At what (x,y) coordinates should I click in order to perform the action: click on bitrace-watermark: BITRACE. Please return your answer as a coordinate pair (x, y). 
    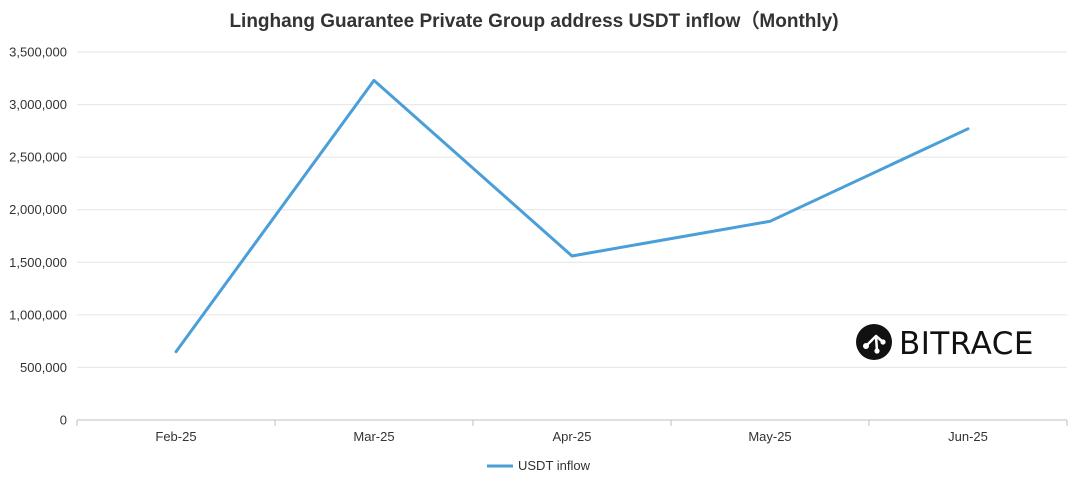
    Looking at the image, I should click on (945, 343).